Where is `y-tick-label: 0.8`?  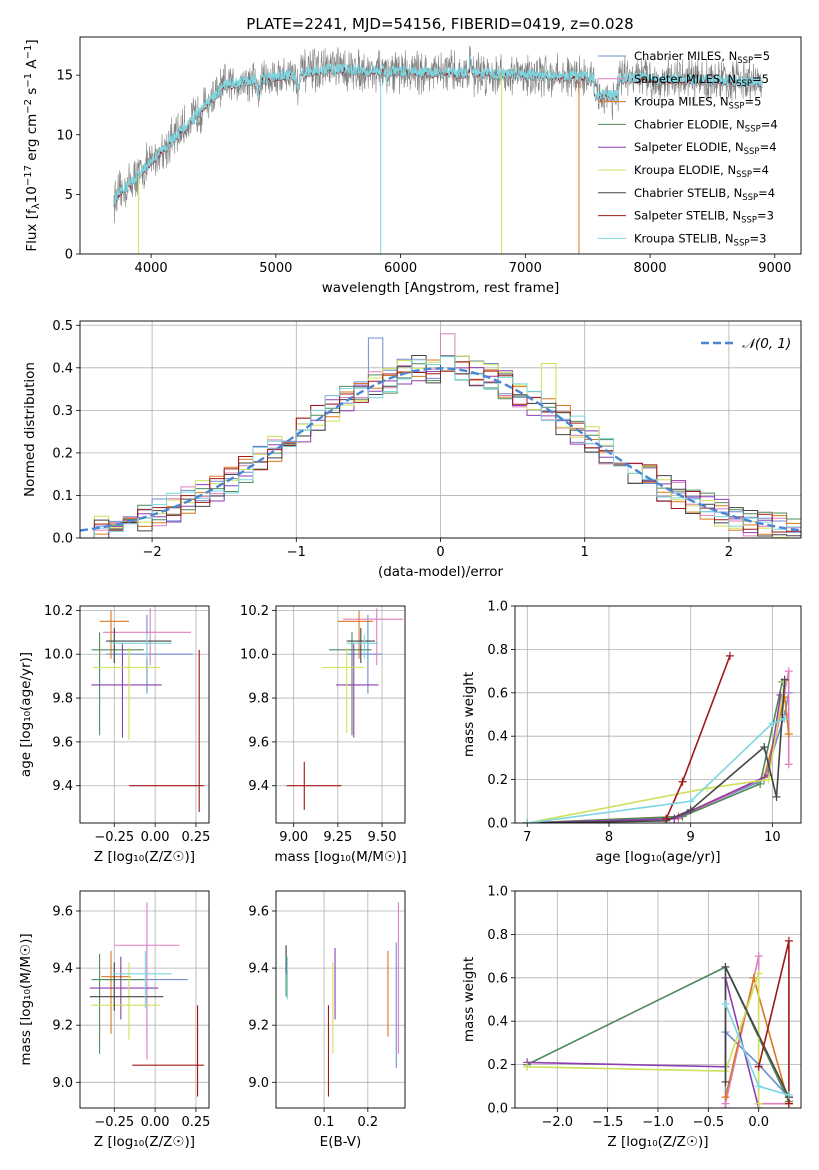
y-tick-label: 0.8 is located at coordinates (497, 935).